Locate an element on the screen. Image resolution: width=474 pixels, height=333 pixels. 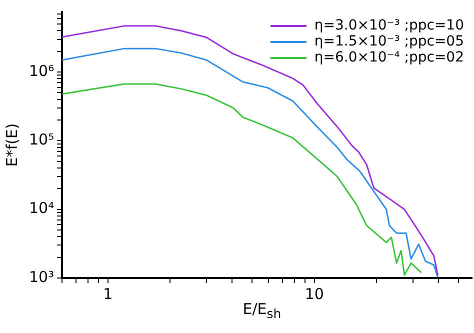
legend-label: η=6.0×10⁻⁴ ;ppc=02 is located at coordinates (389, 58).